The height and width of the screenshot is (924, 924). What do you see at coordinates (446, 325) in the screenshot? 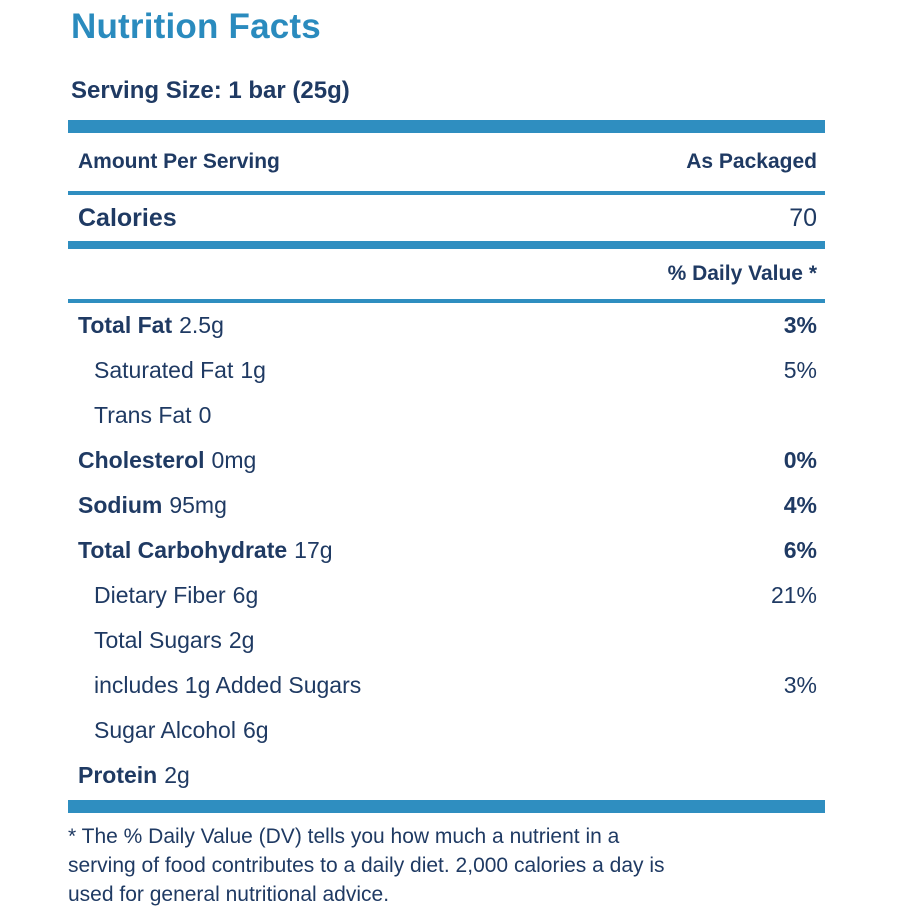
I see `nutrient-row-total-fat: Total Fat 2.5g 3%` at bounding box center [446, 325].